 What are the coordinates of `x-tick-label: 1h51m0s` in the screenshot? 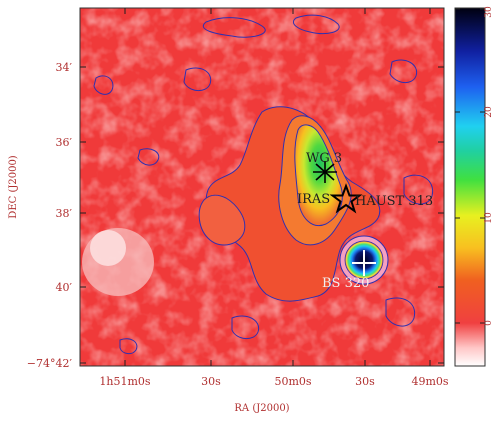 It's located at (125, 381).